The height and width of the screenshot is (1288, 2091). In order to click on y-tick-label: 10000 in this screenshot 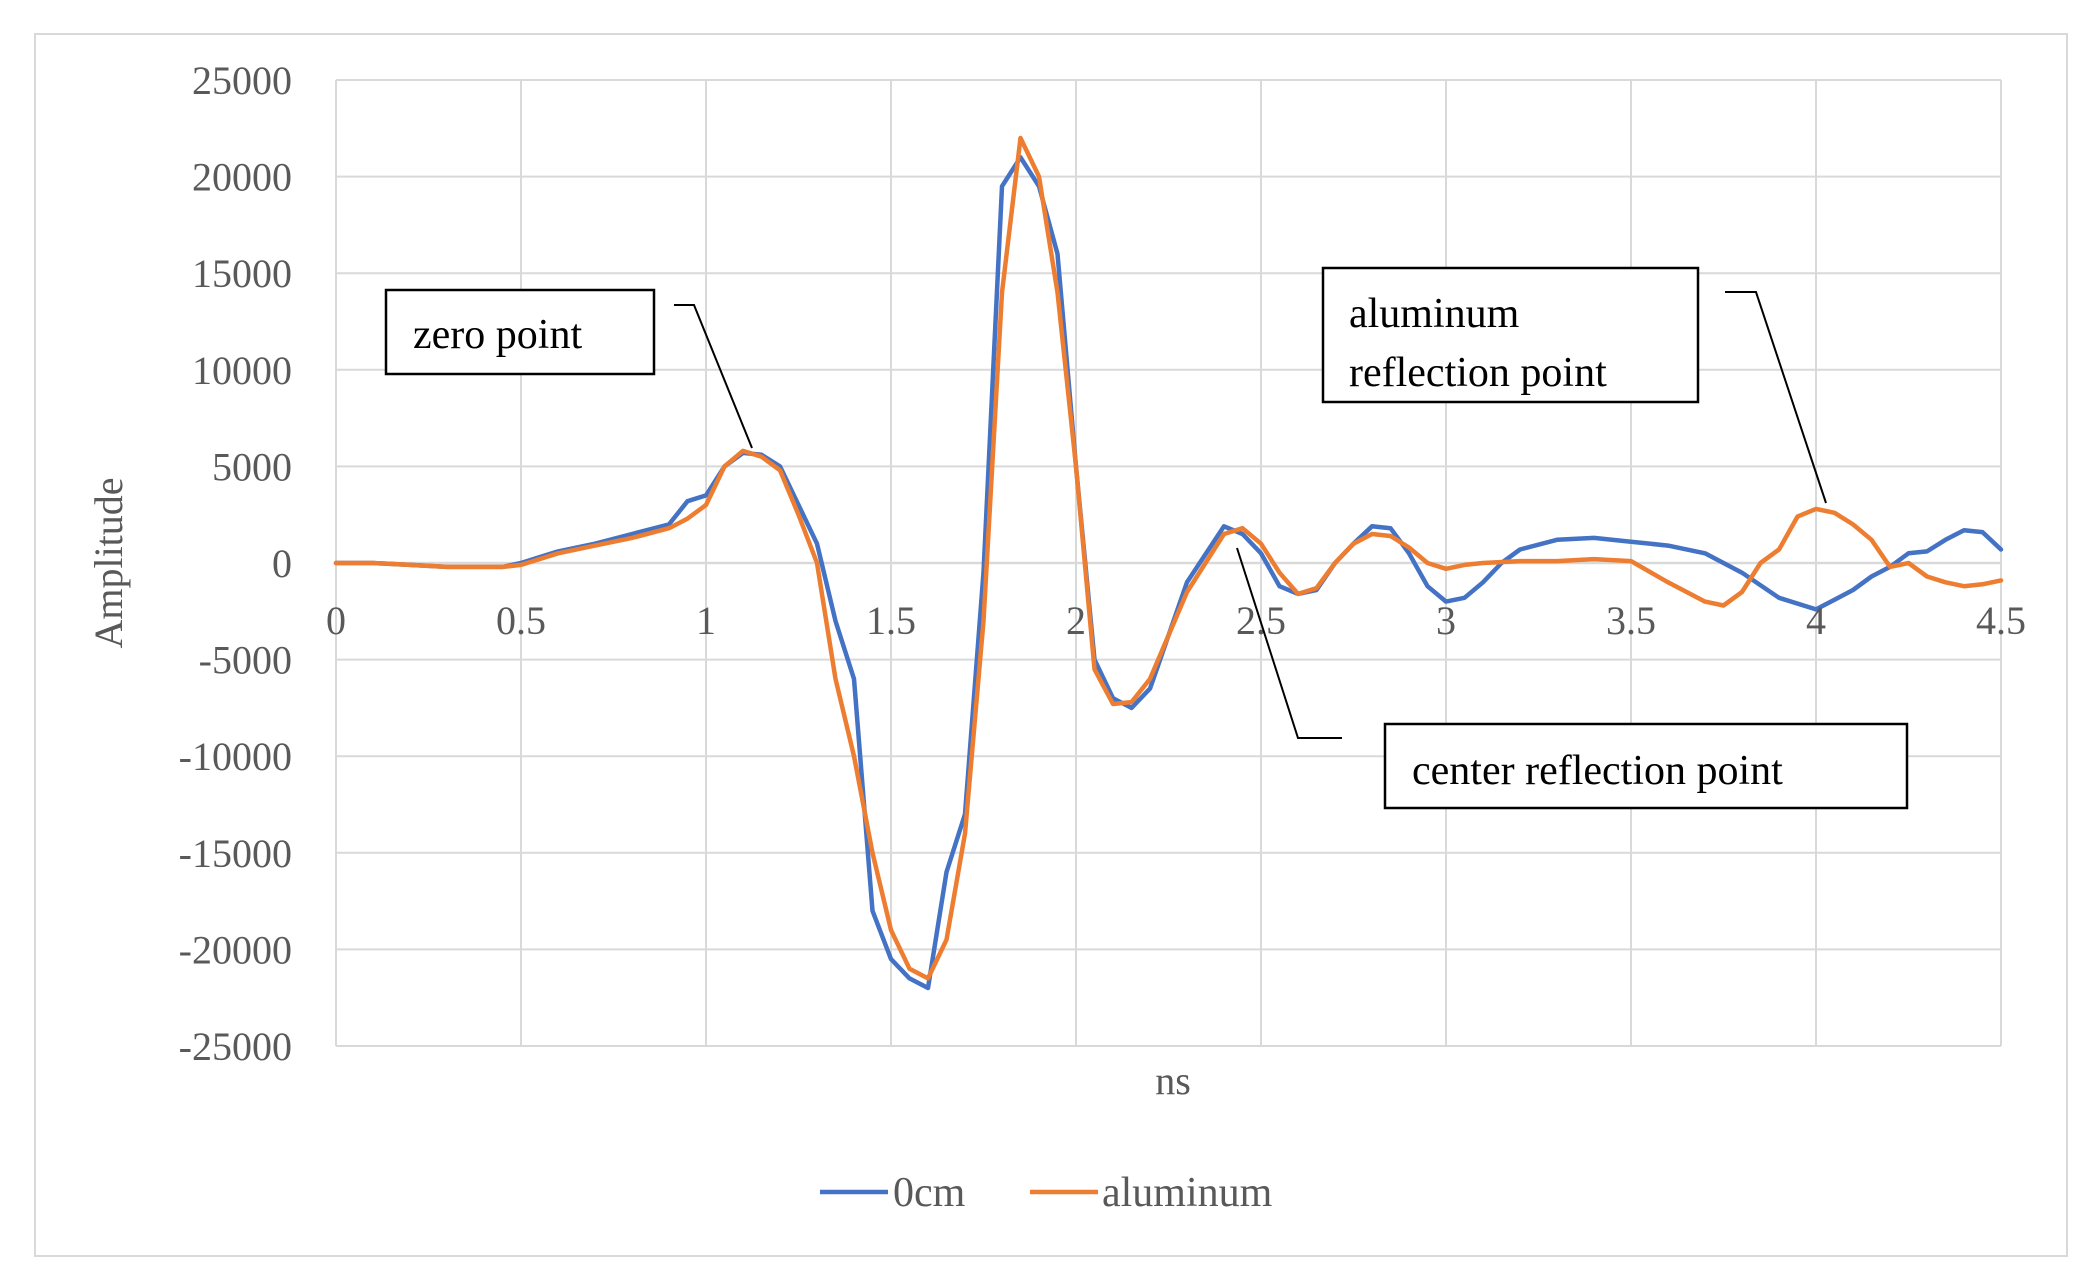, I will do `click(242, 370)`.